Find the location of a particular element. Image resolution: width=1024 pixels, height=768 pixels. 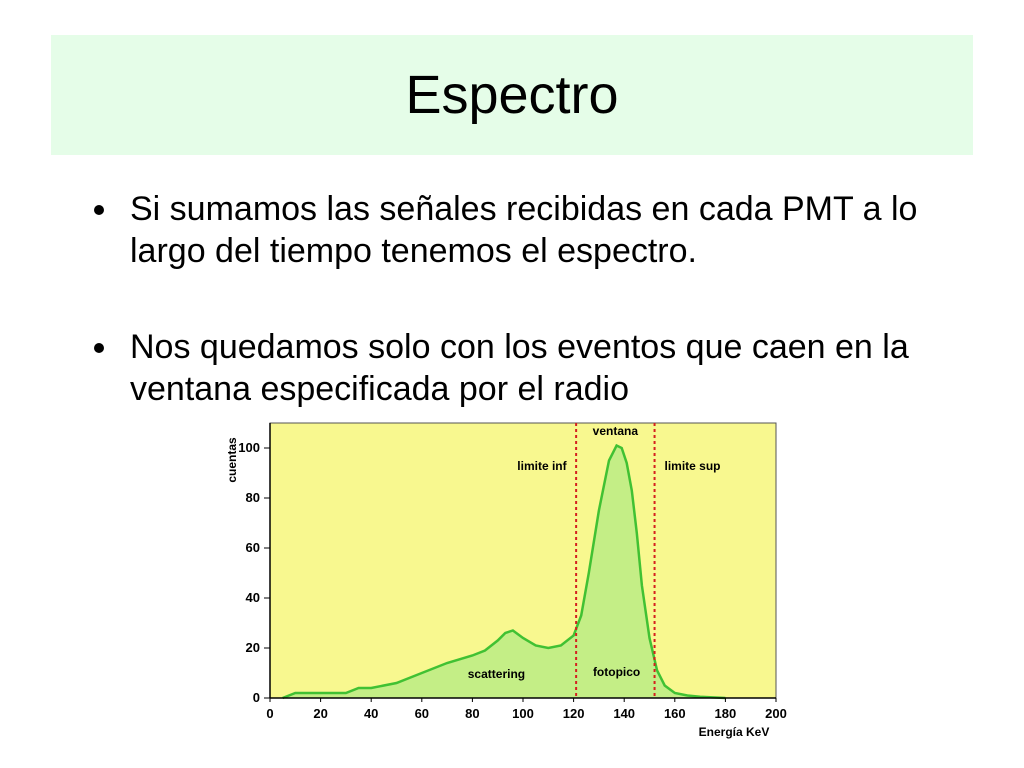

x-tick-label: 40 is located at coordinates (371, 713).